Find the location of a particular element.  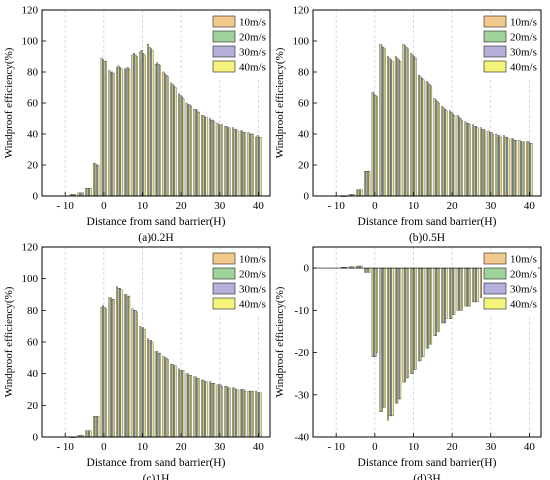

y-tick-label: 80 is located at coordinates (304, 73).